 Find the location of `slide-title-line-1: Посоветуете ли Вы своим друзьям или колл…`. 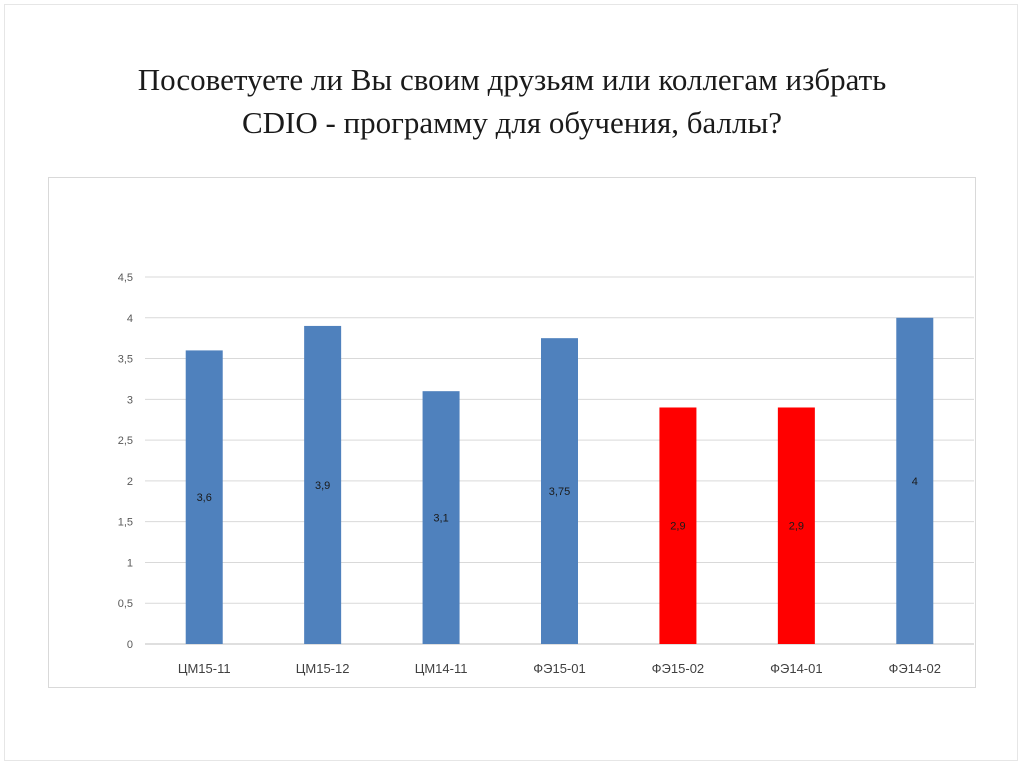

slide-title-line-1: Посоветуете ли Вы своим друзьям или колл… is located at coordinates (512, 79).